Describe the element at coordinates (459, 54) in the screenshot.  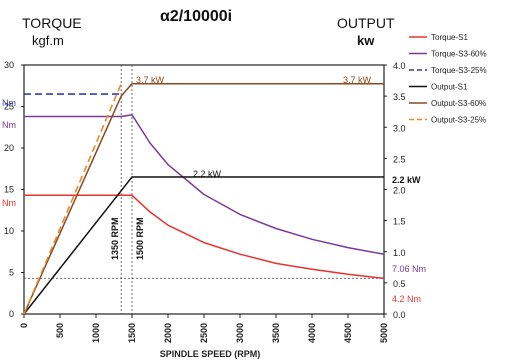
I see `legend-label: Torque-S3-60%` at that location.